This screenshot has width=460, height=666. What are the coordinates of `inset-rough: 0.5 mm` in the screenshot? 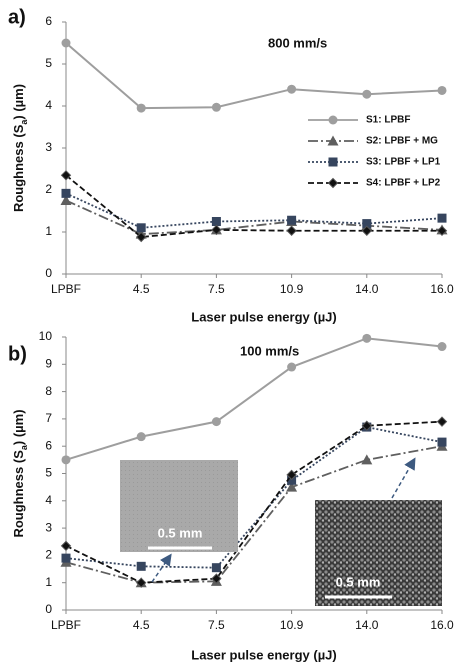 It's located at (378, 553).